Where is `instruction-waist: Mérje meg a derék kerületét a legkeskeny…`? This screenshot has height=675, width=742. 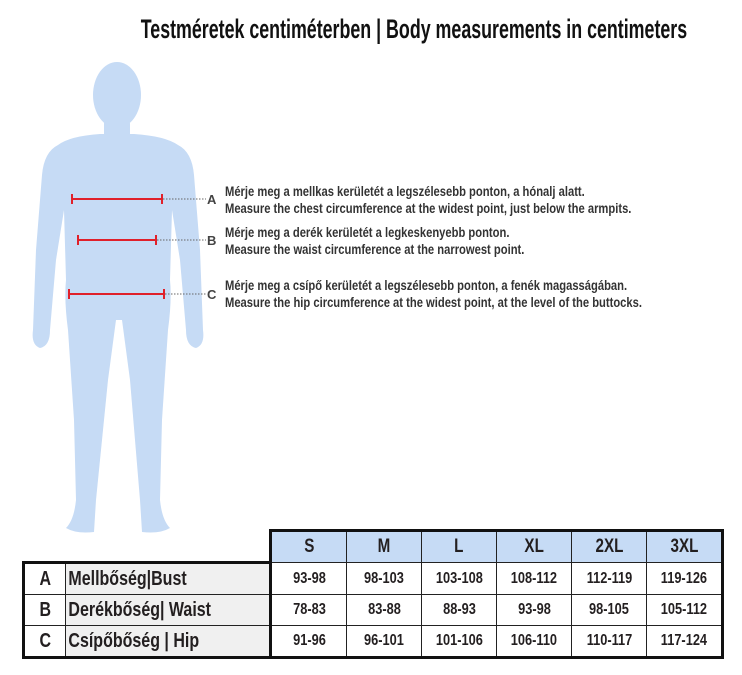 instruction-waist: Mérje meg a derék kerületét a legkeskeny… is located at coordinates (375, 240).